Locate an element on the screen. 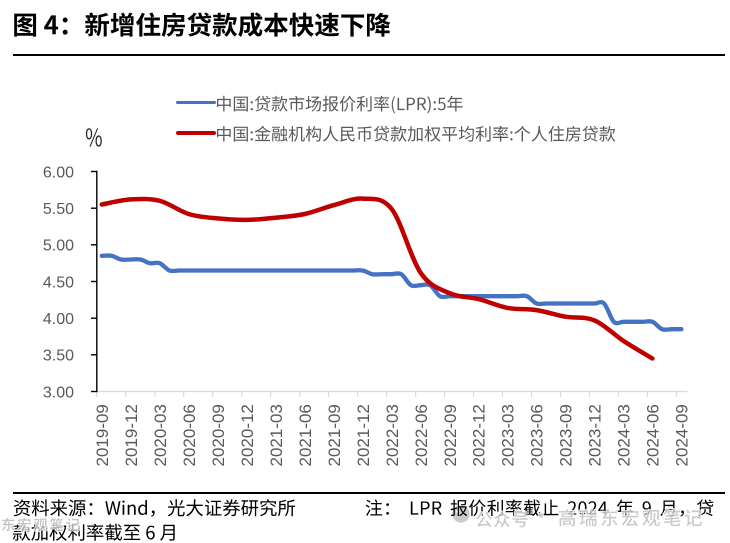 The height and width of the screenshot is (543, 730). svg-text: 4.50 is located at coordinates (58, 282).